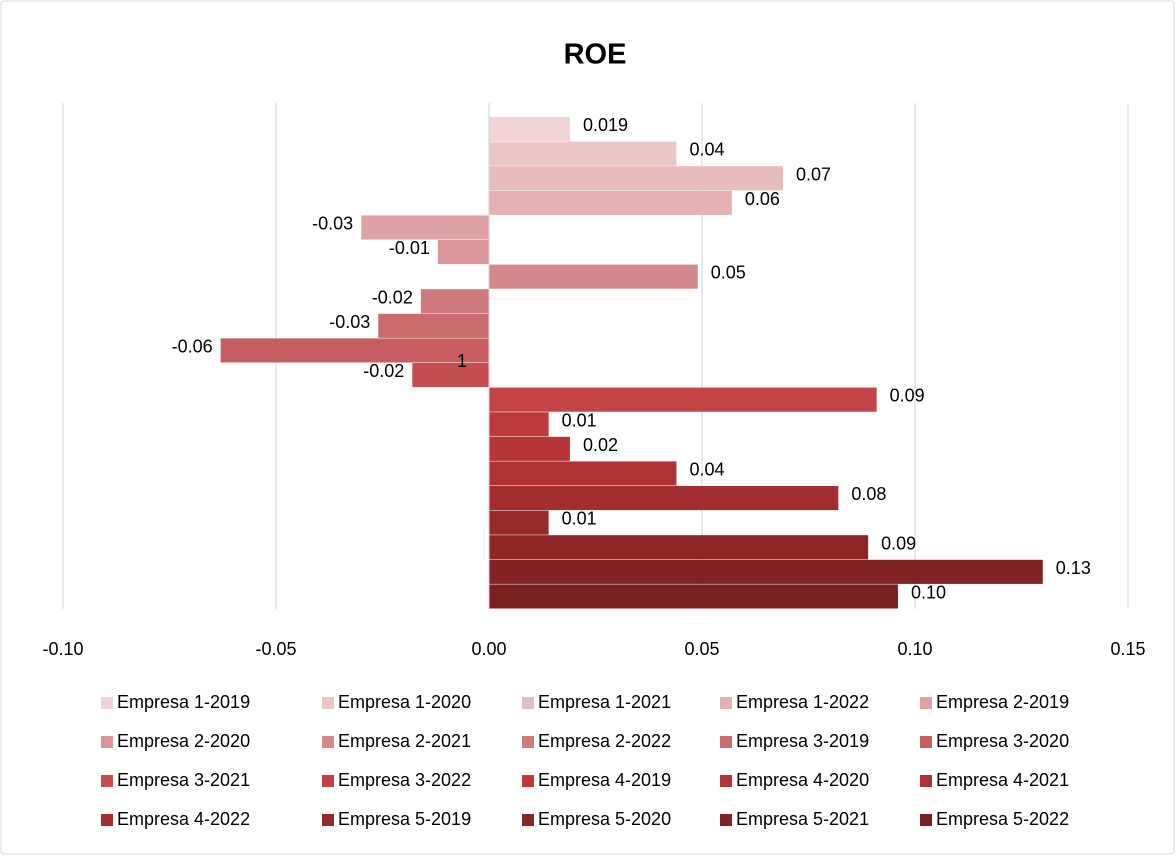 This screenshot has width=1176, height=856. Describe the element at coordinates (1002, 819) in the screenshot. I see `legend-label: Empresa 5-2022` at that location.